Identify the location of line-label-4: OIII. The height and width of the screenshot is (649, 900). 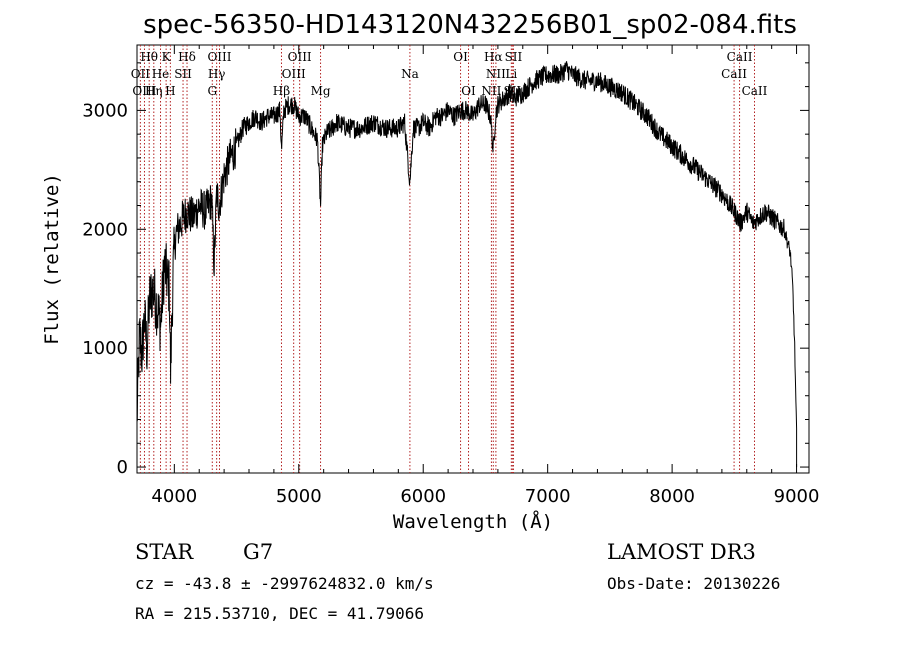
(300, 57).